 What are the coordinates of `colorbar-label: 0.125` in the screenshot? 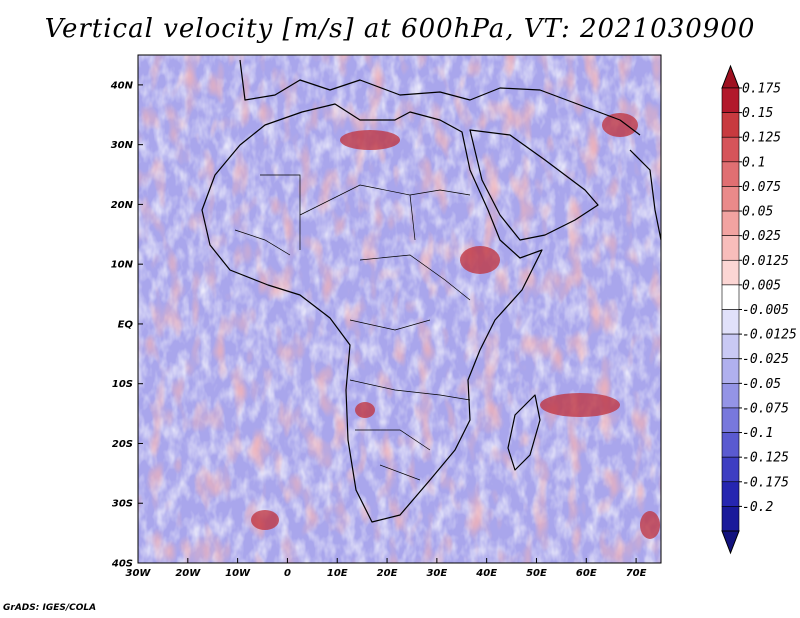 It's located at (761, 138).